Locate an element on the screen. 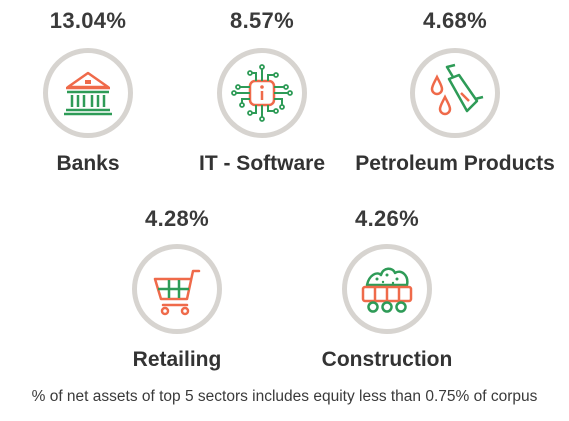 This screenshot has width=569, height=421. sector-name: Retailing is located at coordinates (177, 359).